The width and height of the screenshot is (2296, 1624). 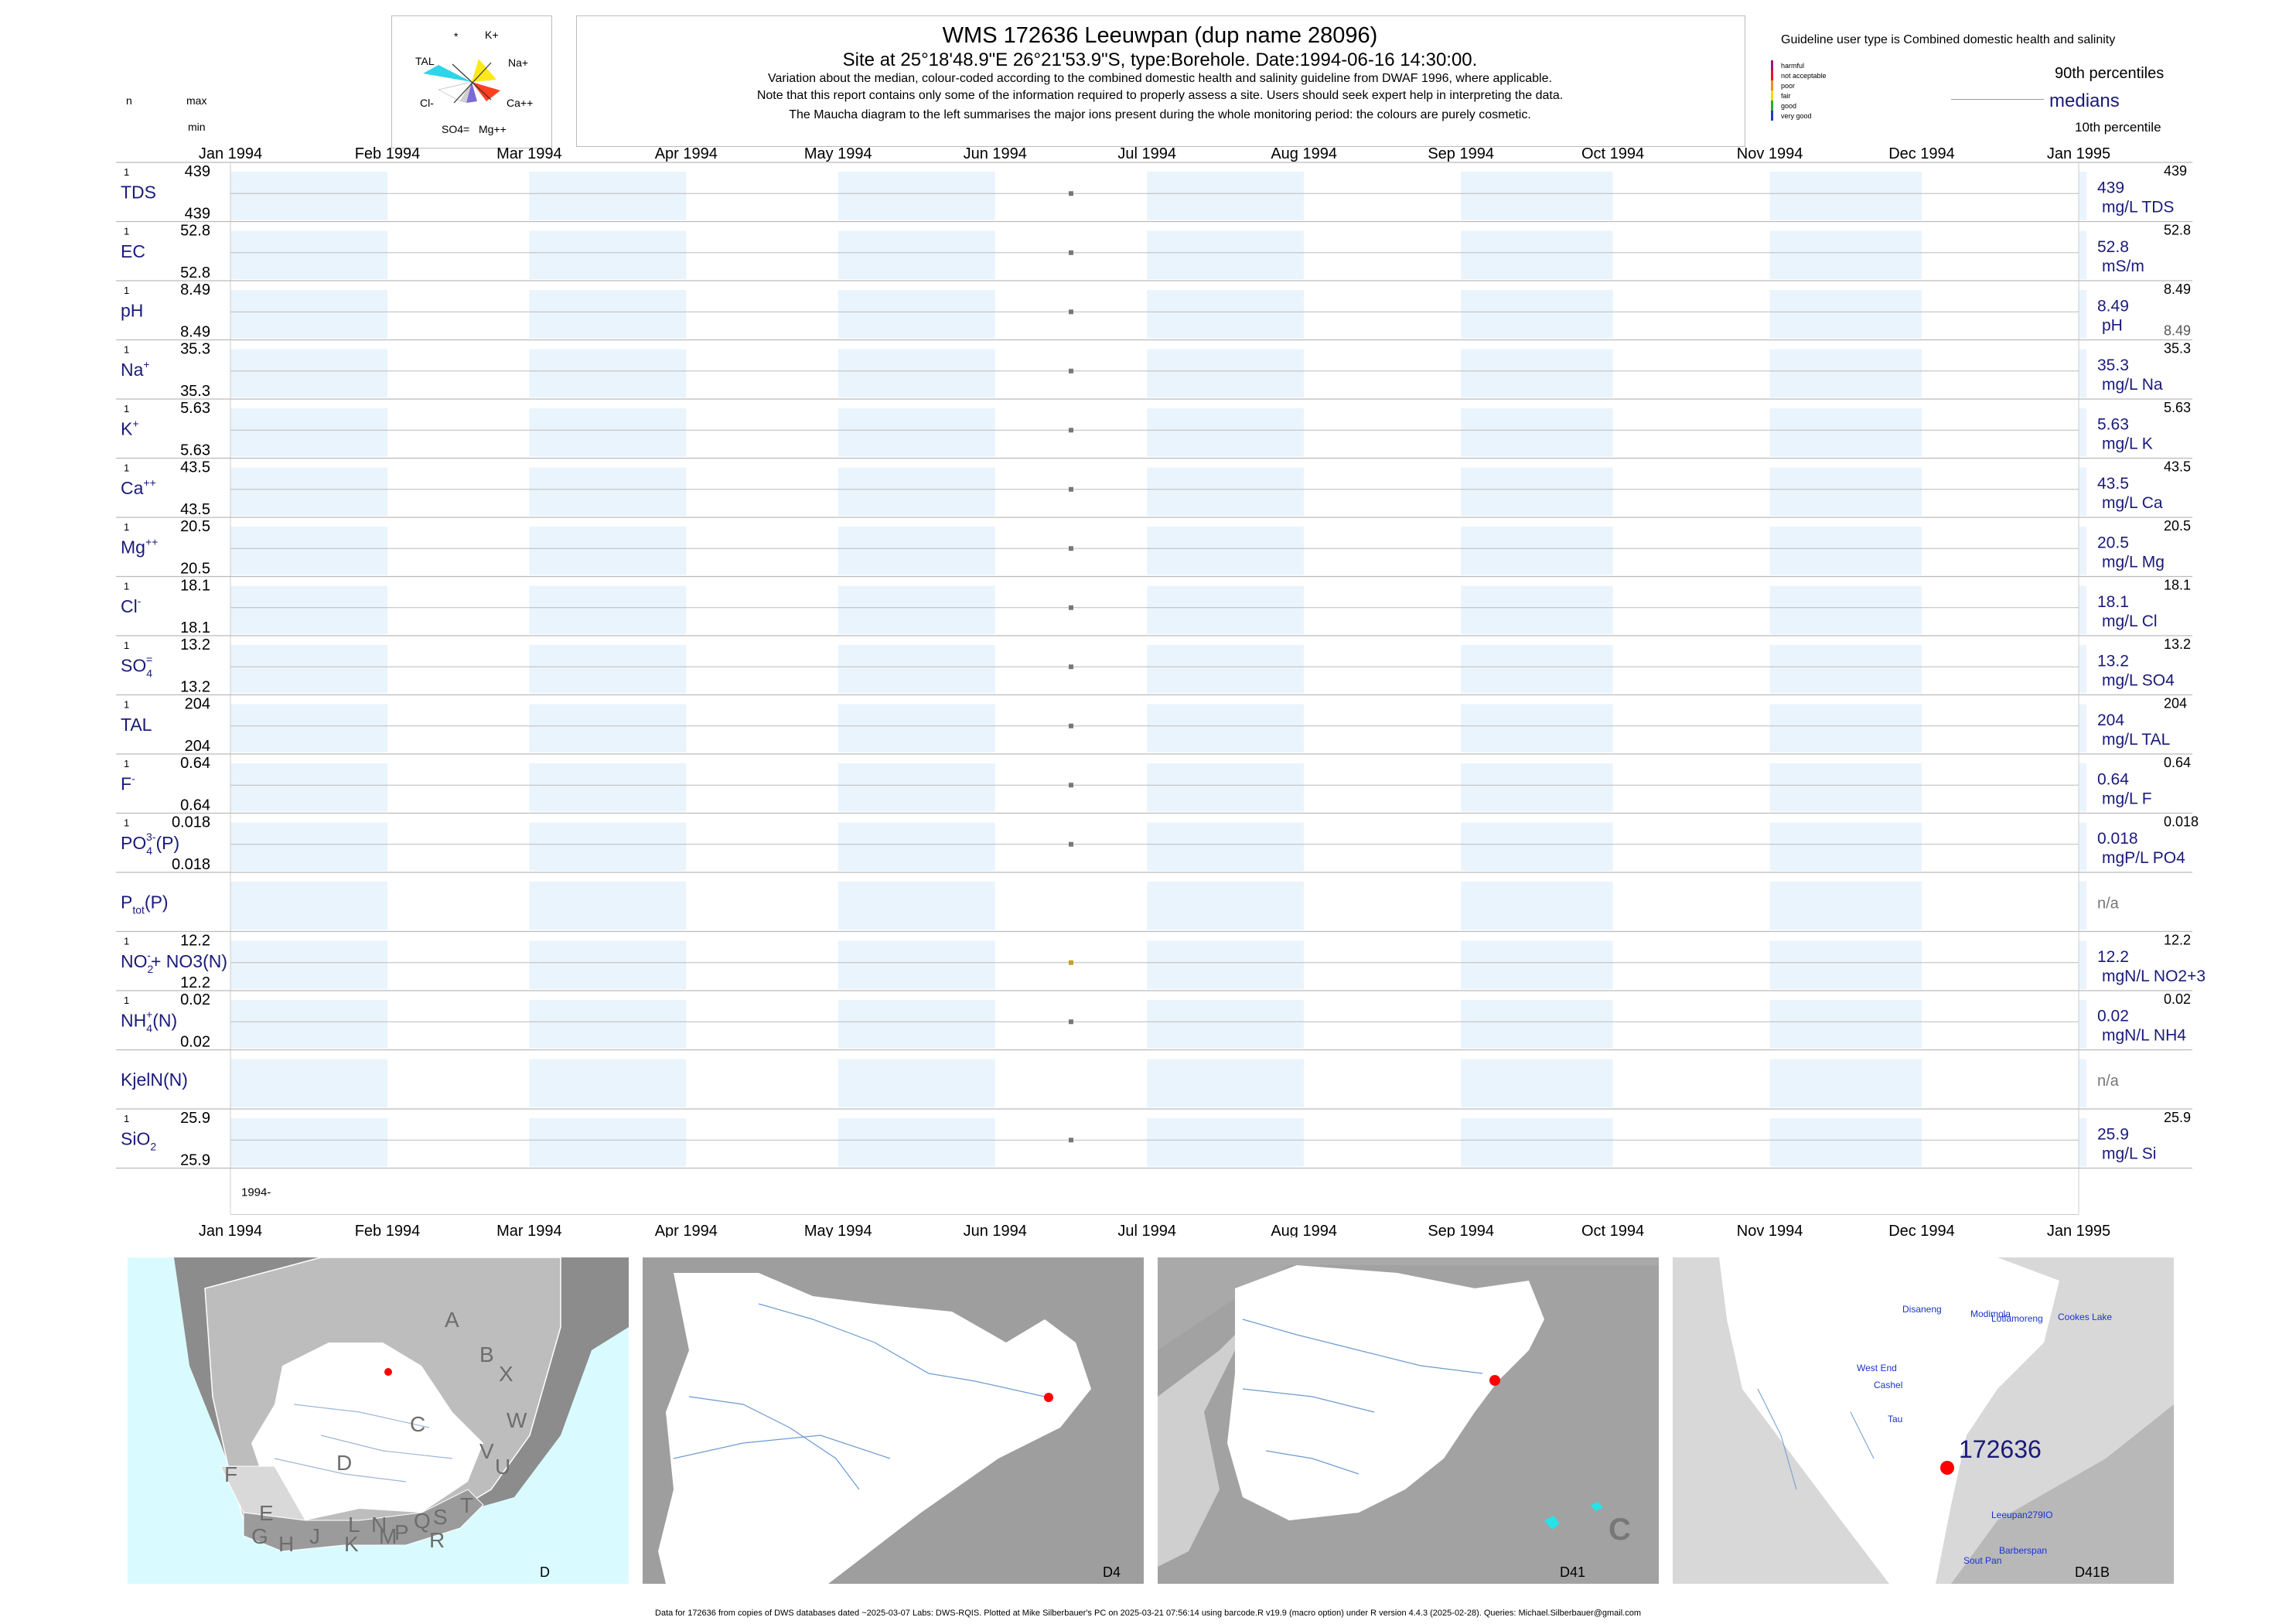 I want to click on row-max-value: 13.2, so click(x=195, y=644).